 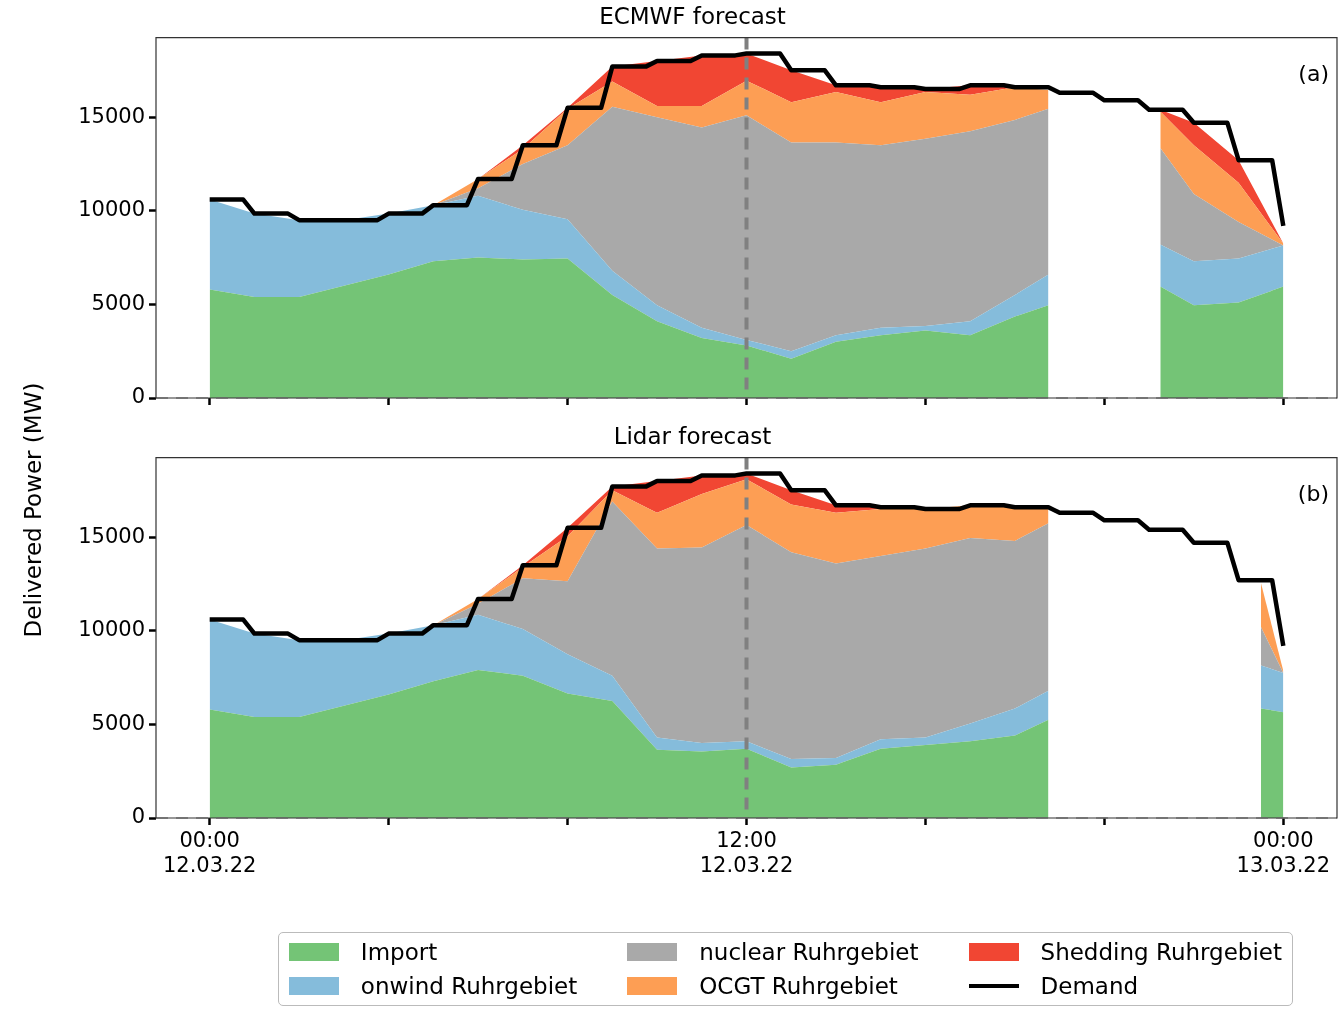 I want to click on y-axis-title: Delivered Power (MW), so click(x=33, y=510).